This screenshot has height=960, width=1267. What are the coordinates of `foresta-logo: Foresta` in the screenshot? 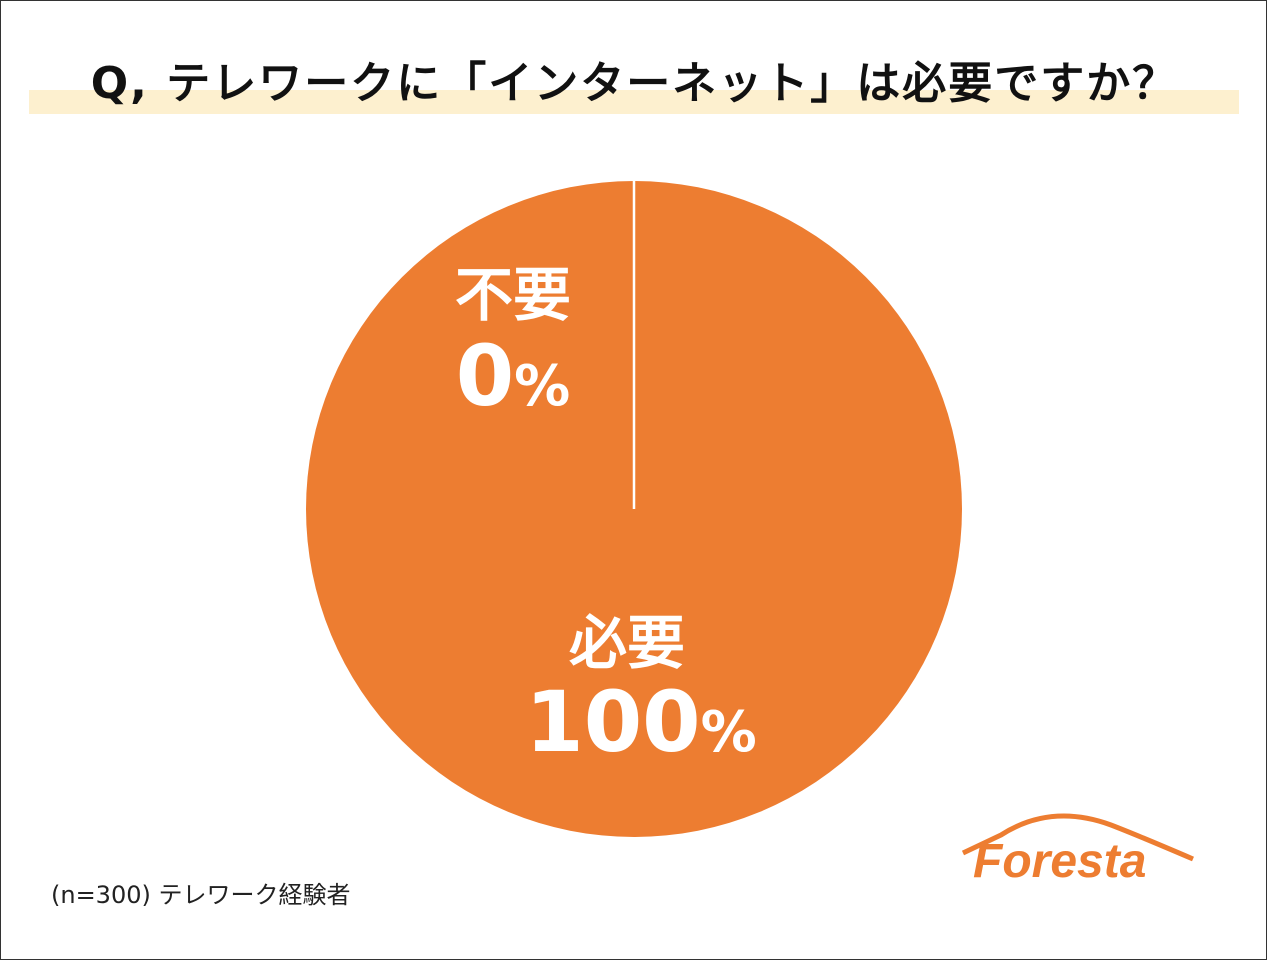 It's located at (1077, 848).